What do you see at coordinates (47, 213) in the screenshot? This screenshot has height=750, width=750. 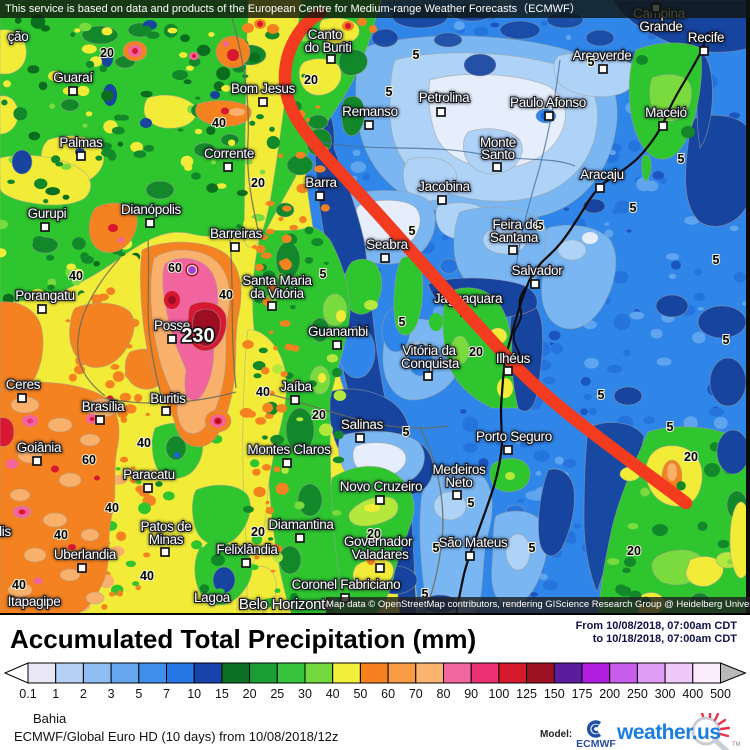 I see `svg-text: Gurupi` at bounding box center [47, 213].